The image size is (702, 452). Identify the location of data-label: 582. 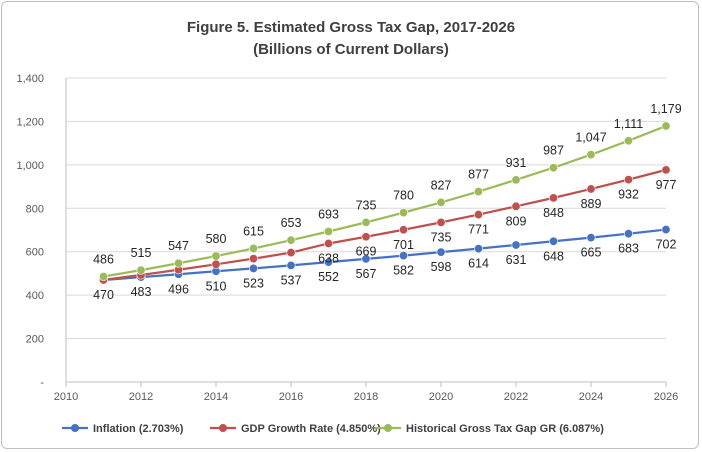
(403, 271).